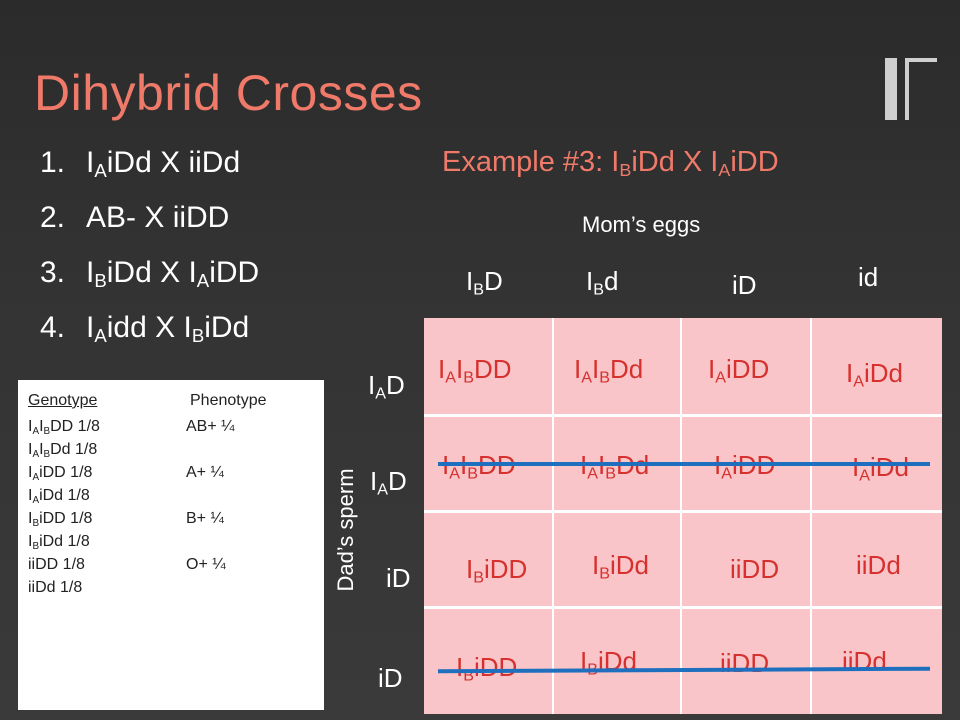 This screenshot has height=720, width=960. I want to click on column-header: id, so click(868, 277).